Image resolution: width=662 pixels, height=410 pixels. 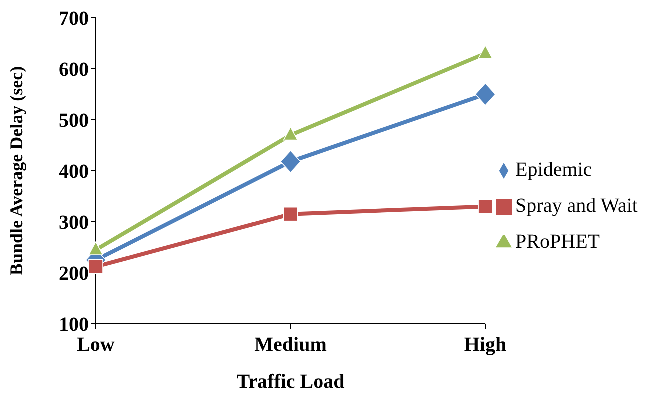 What do you see at coordinates (74, 223) in the screenshot?
I see `y-tick-label: 300` at bounding box center [74, 223].